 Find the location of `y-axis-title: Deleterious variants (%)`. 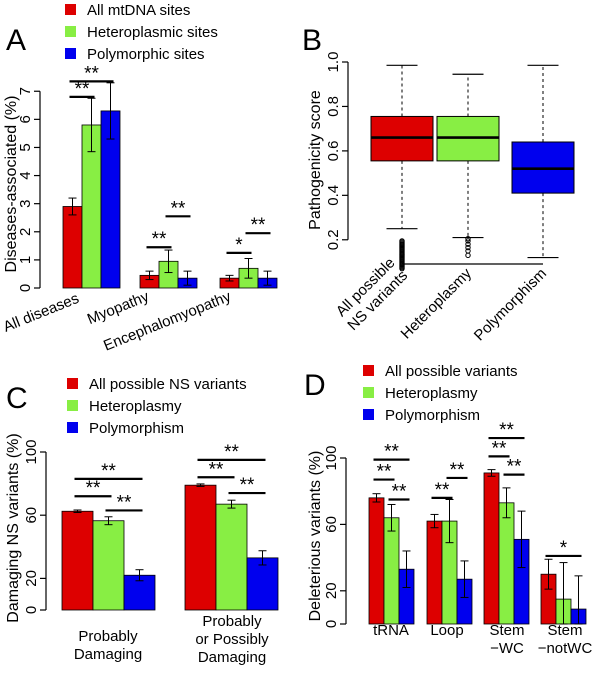

y-axis-title: Deleterious variants (%) is located at coordinates (315, 536).